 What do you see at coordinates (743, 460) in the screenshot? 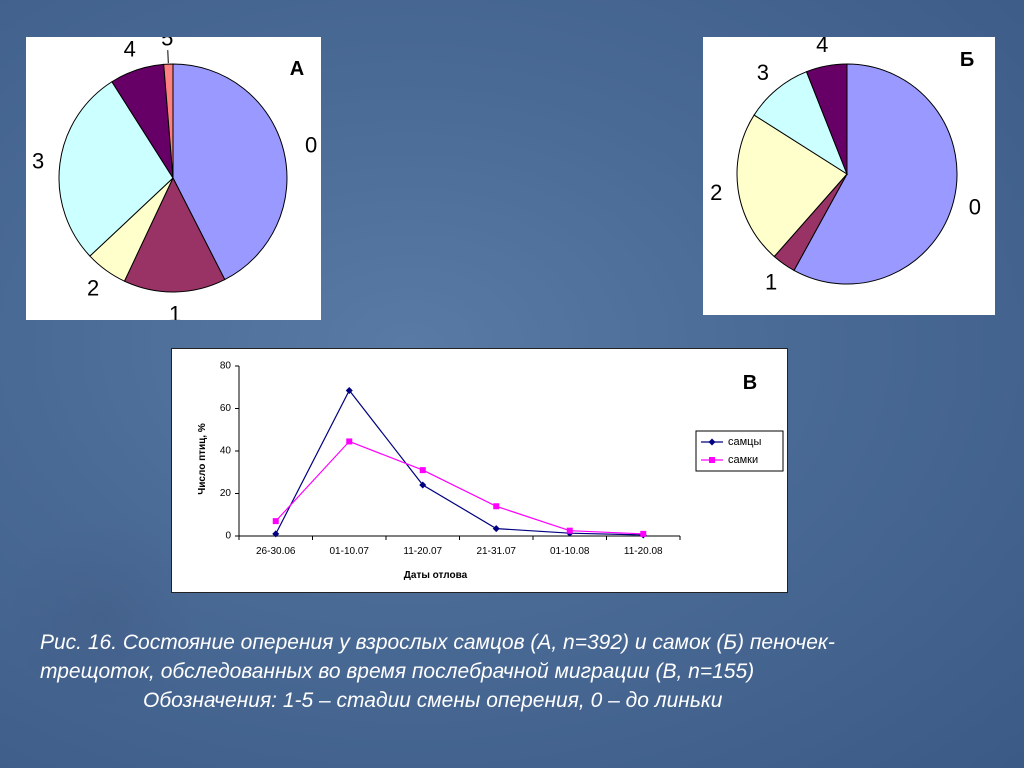
I see `legend-label-1: самки` at bounding box center [743, 460].